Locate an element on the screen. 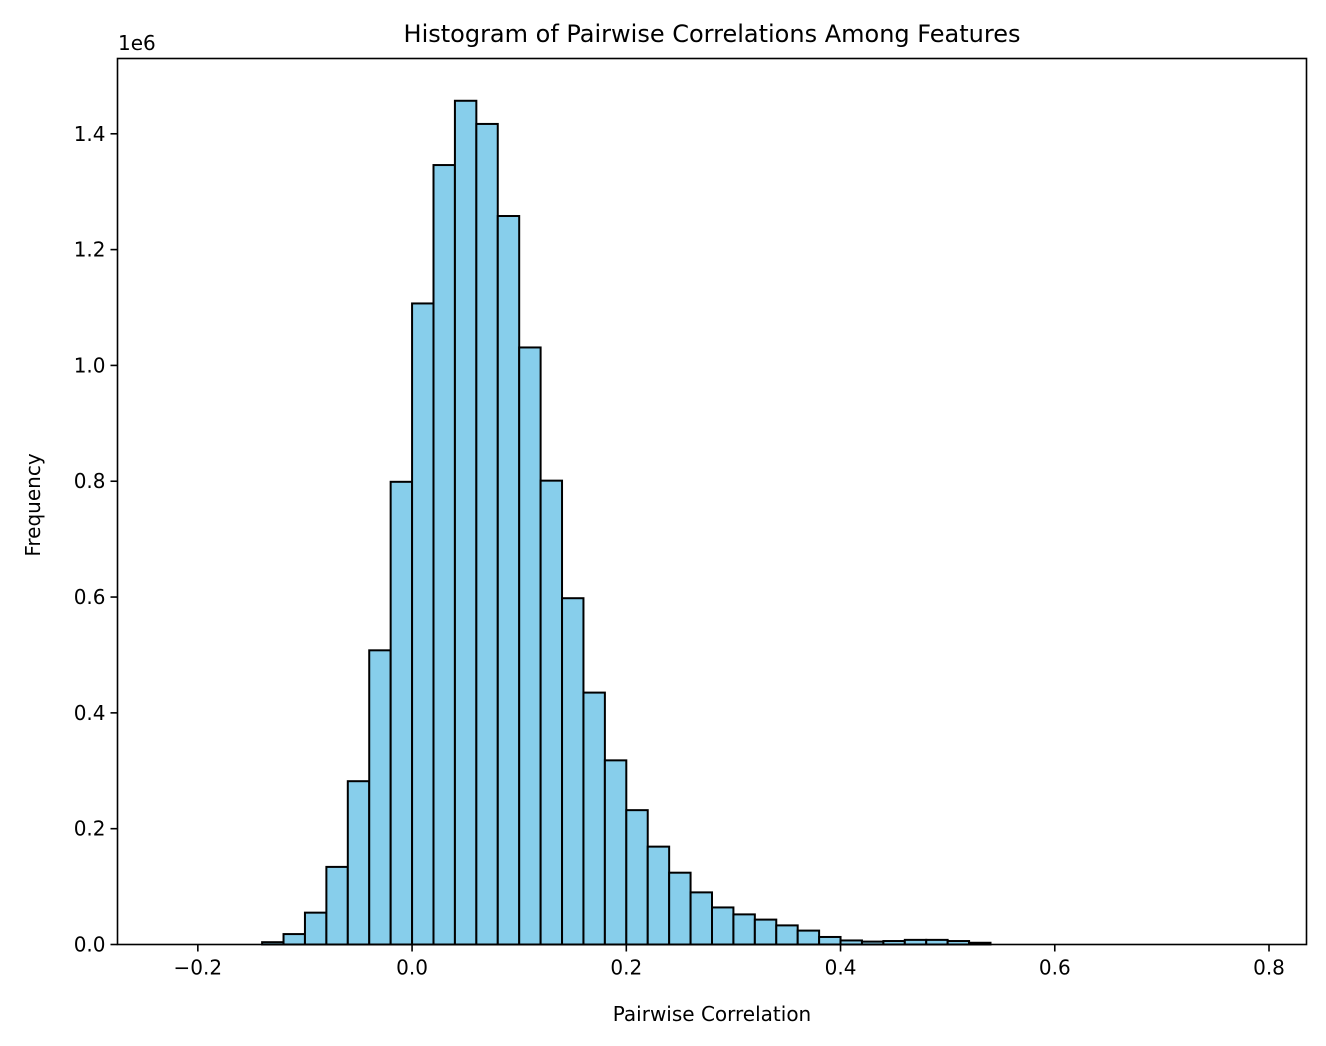 The width and height of the screenshot is (1326, 1046). y-offset-label: 1e6 is located at coordinates (137, 43).